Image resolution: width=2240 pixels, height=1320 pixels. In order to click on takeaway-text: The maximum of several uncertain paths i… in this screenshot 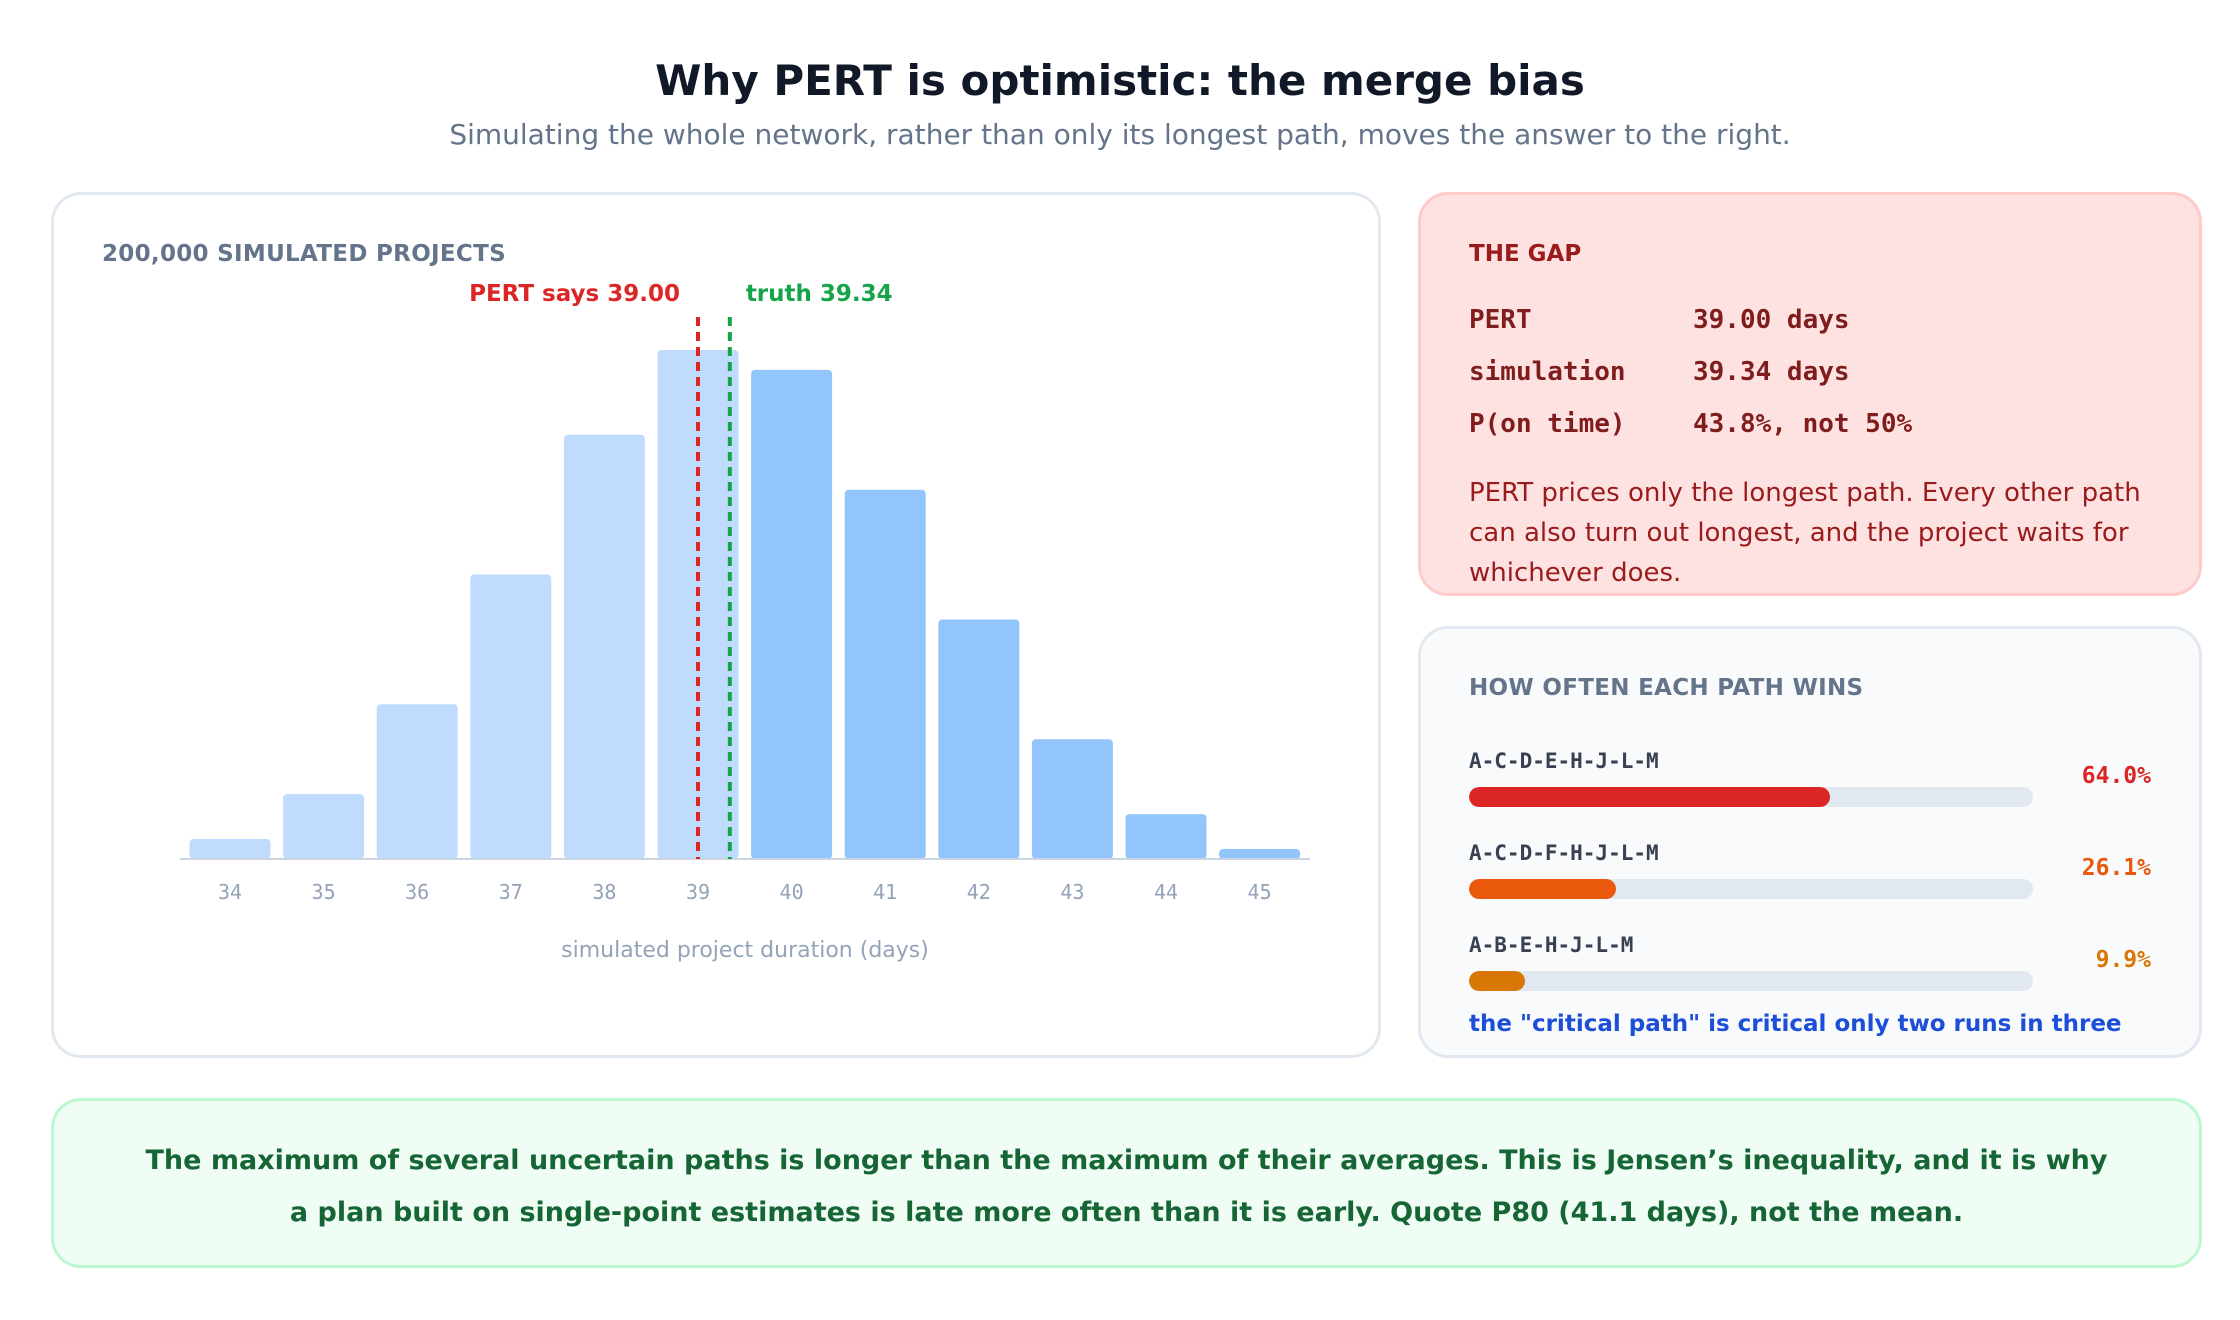, I will do `click(1126, 1187)`.